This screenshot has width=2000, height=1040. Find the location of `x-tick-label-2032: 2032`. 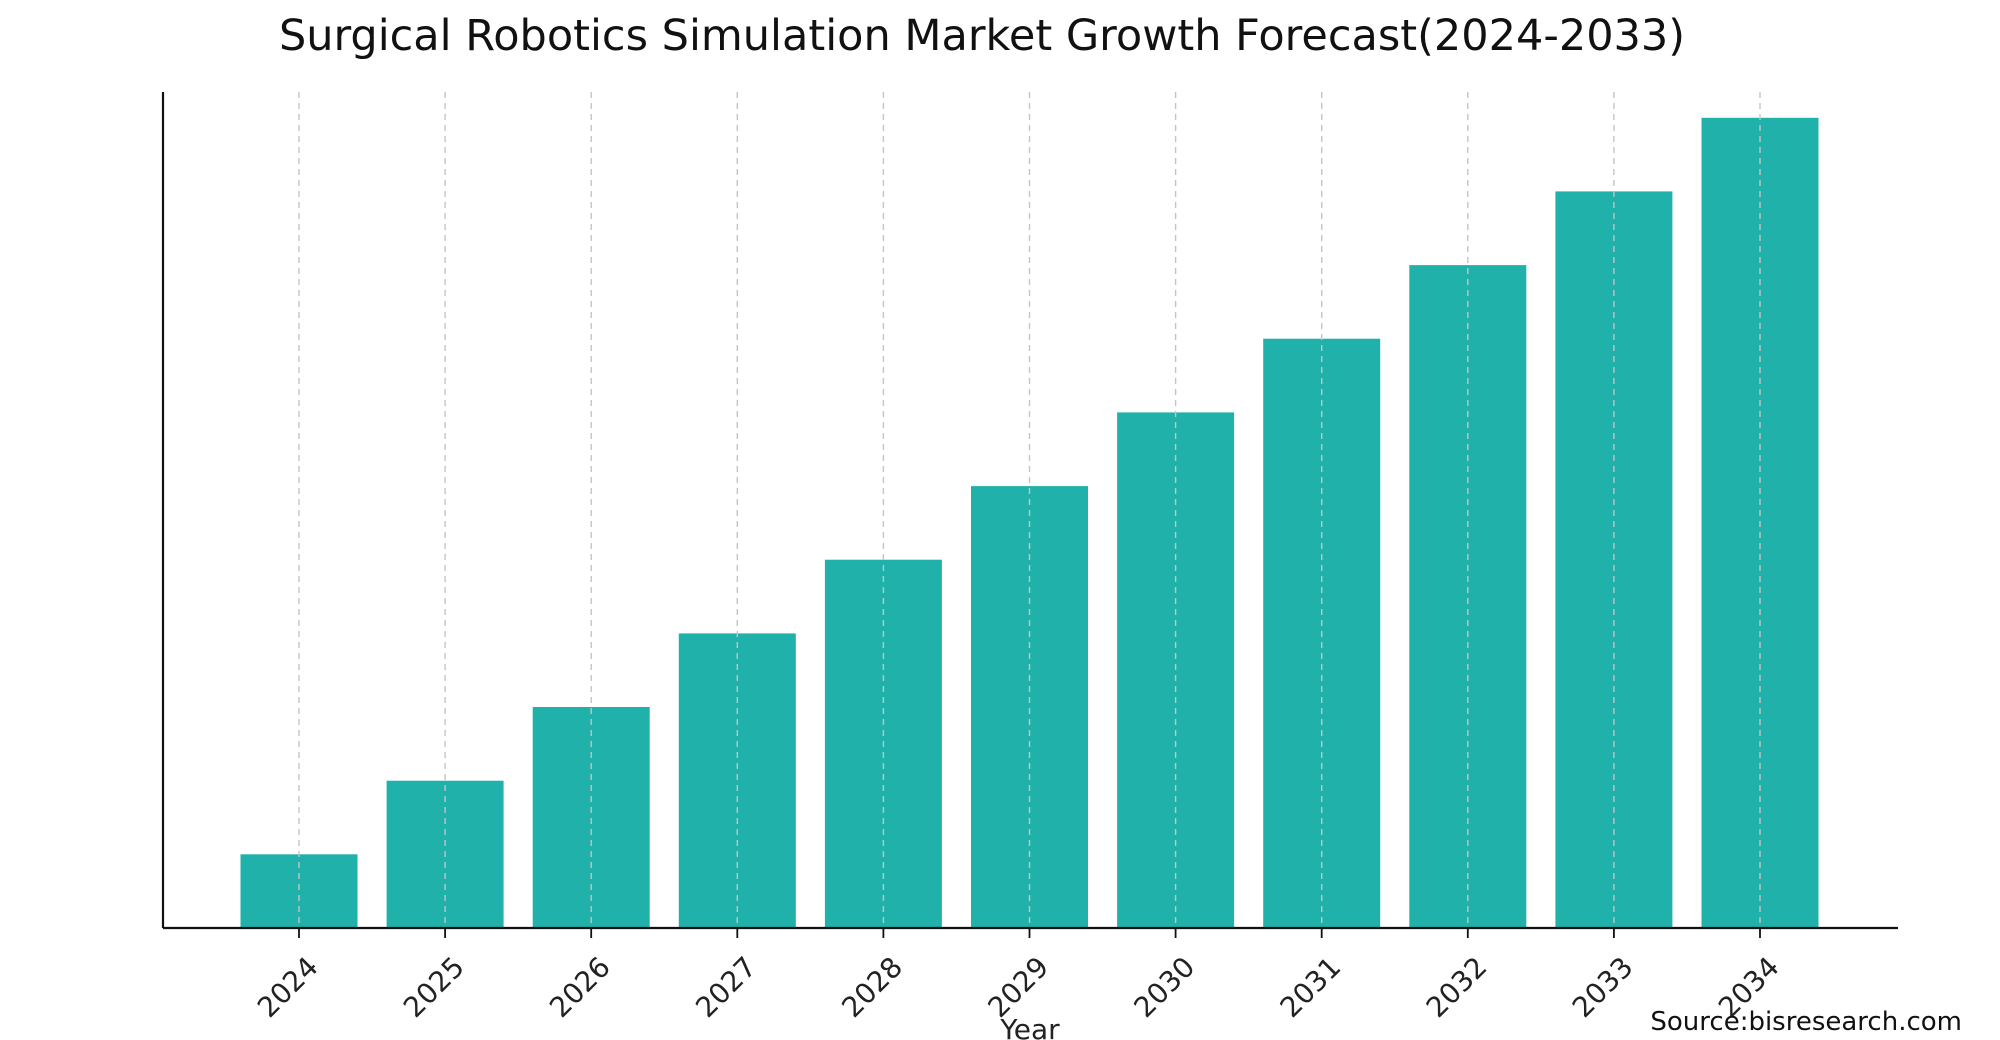

x-tick-label-2032: 2032 is located at coordinates (1457, 987).